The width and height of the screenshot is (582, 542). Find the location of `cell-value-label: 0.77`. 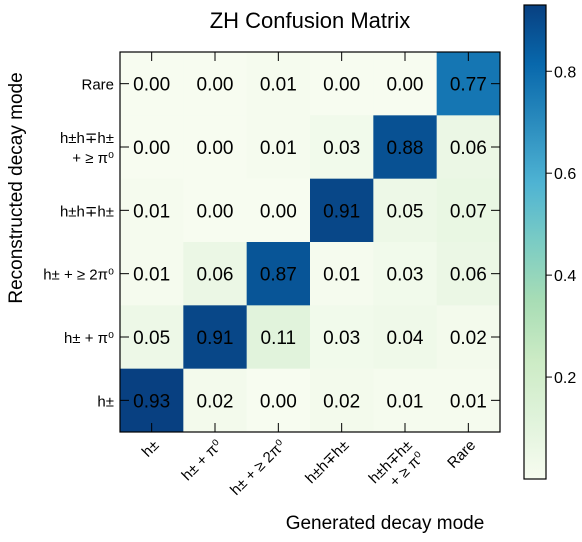

cell-value-label: 0.77 is located at coordinates (468, 85).